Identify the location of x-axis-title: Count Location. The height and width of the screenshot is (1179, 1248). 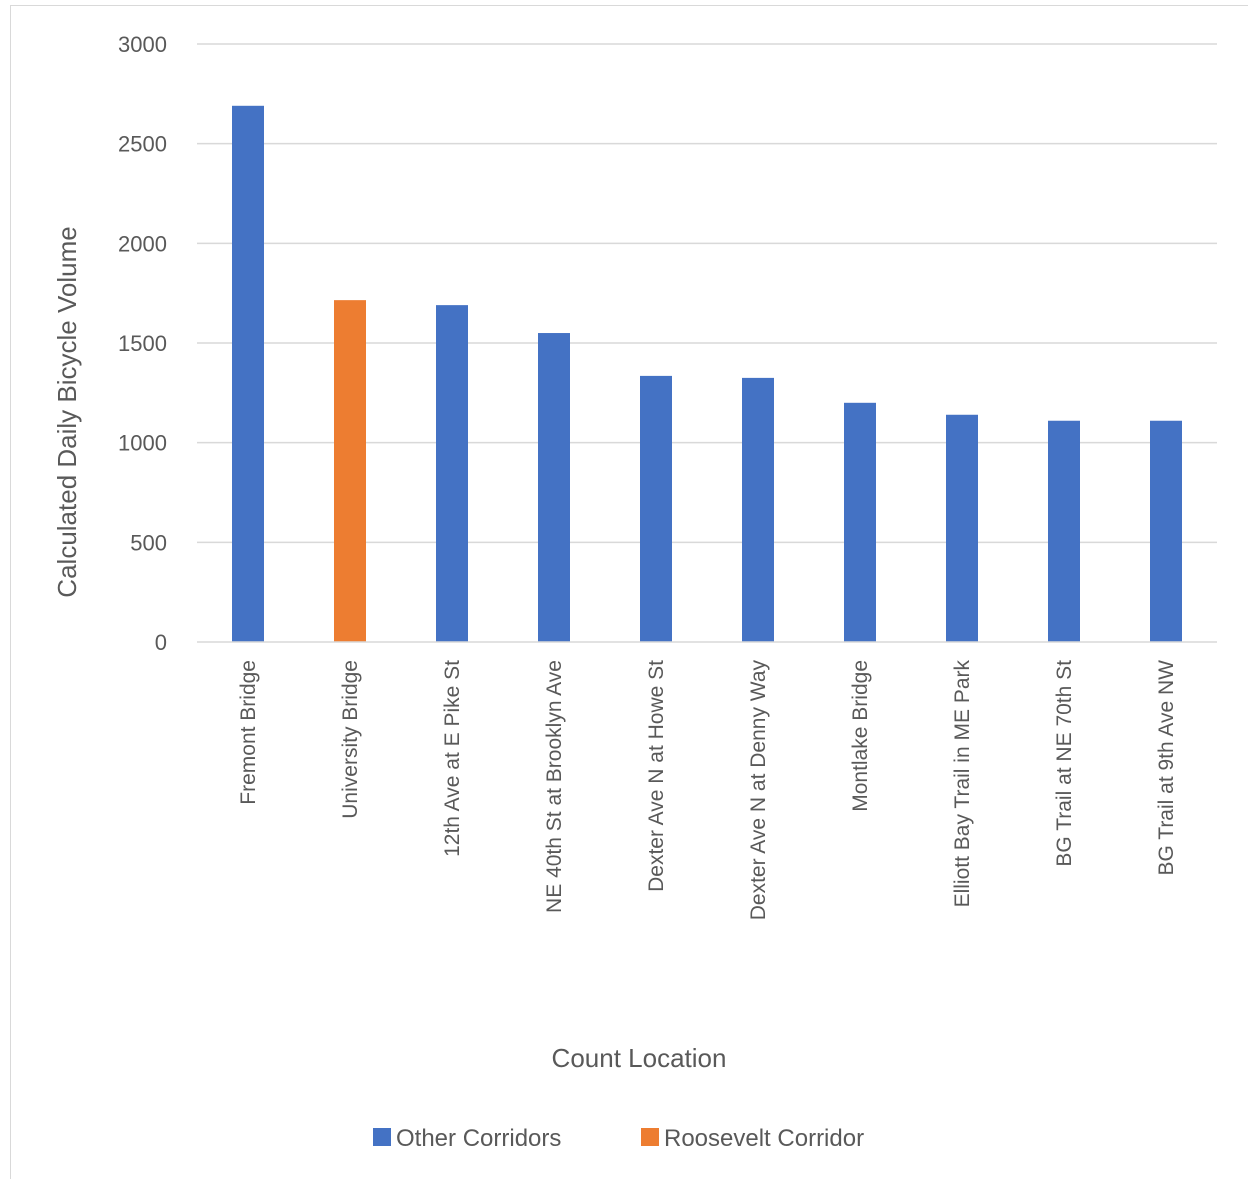
(639, 1058).